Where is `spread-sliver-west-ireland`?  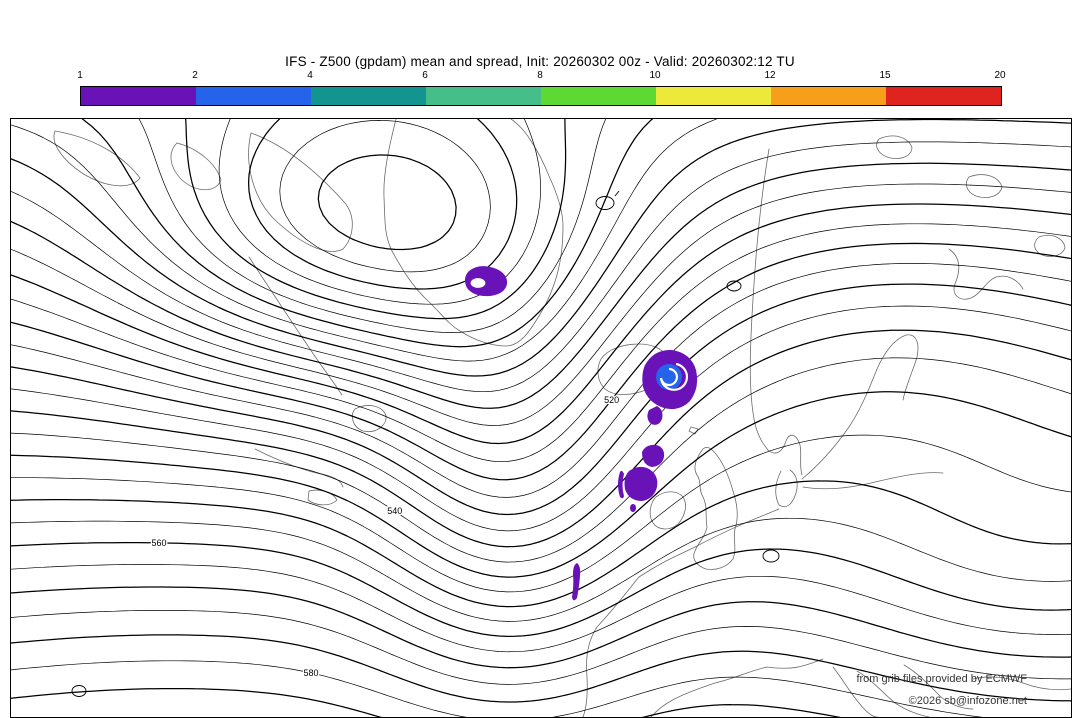 spread-sliver-west-ireland is located at coordinates (621, 484).